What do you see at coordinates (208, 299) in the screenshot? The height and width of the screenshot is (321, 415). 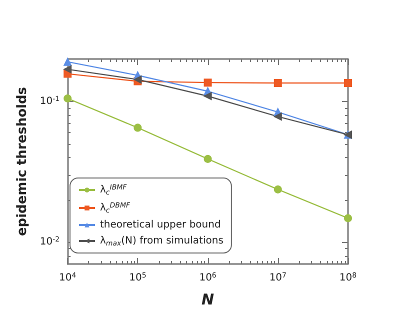 I see `x-axis-title: N` at bounding box center [208, 299].